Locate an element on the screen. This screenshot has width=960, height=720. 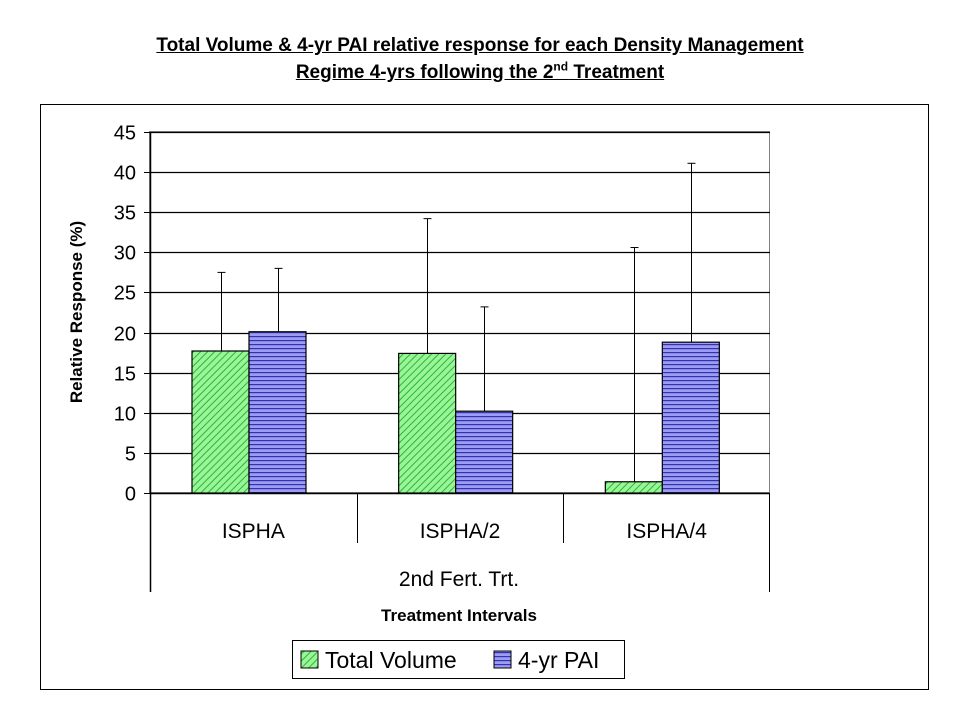
legend: Total Volume 4-yr PAI is located at coordinates (458, 659).